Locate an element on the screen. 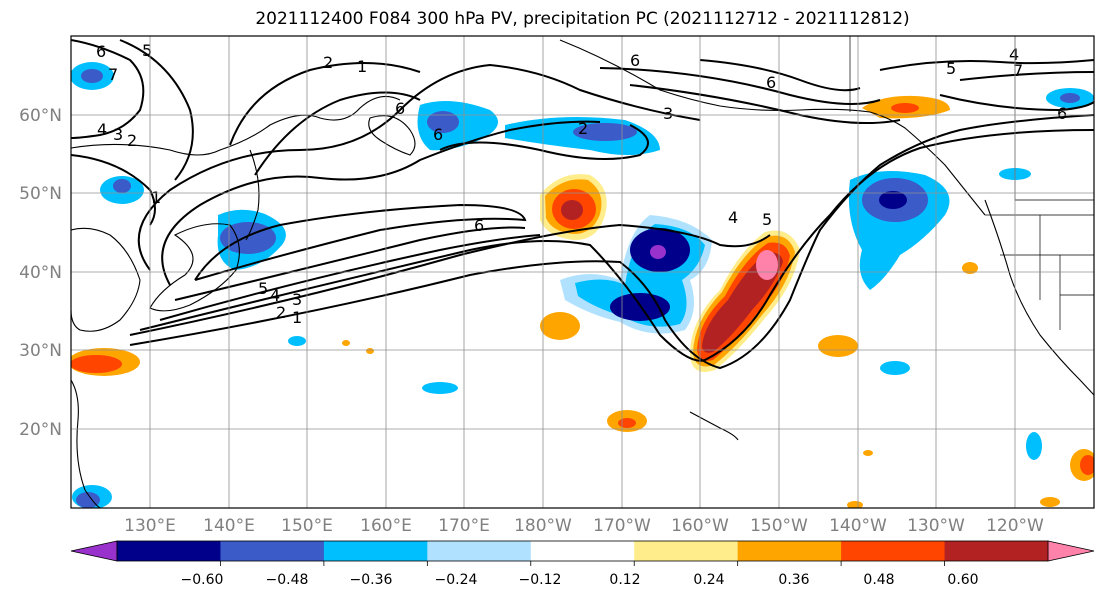 The image size is (1105, 601). coastline-alaska is located at coordinates (772, 127).